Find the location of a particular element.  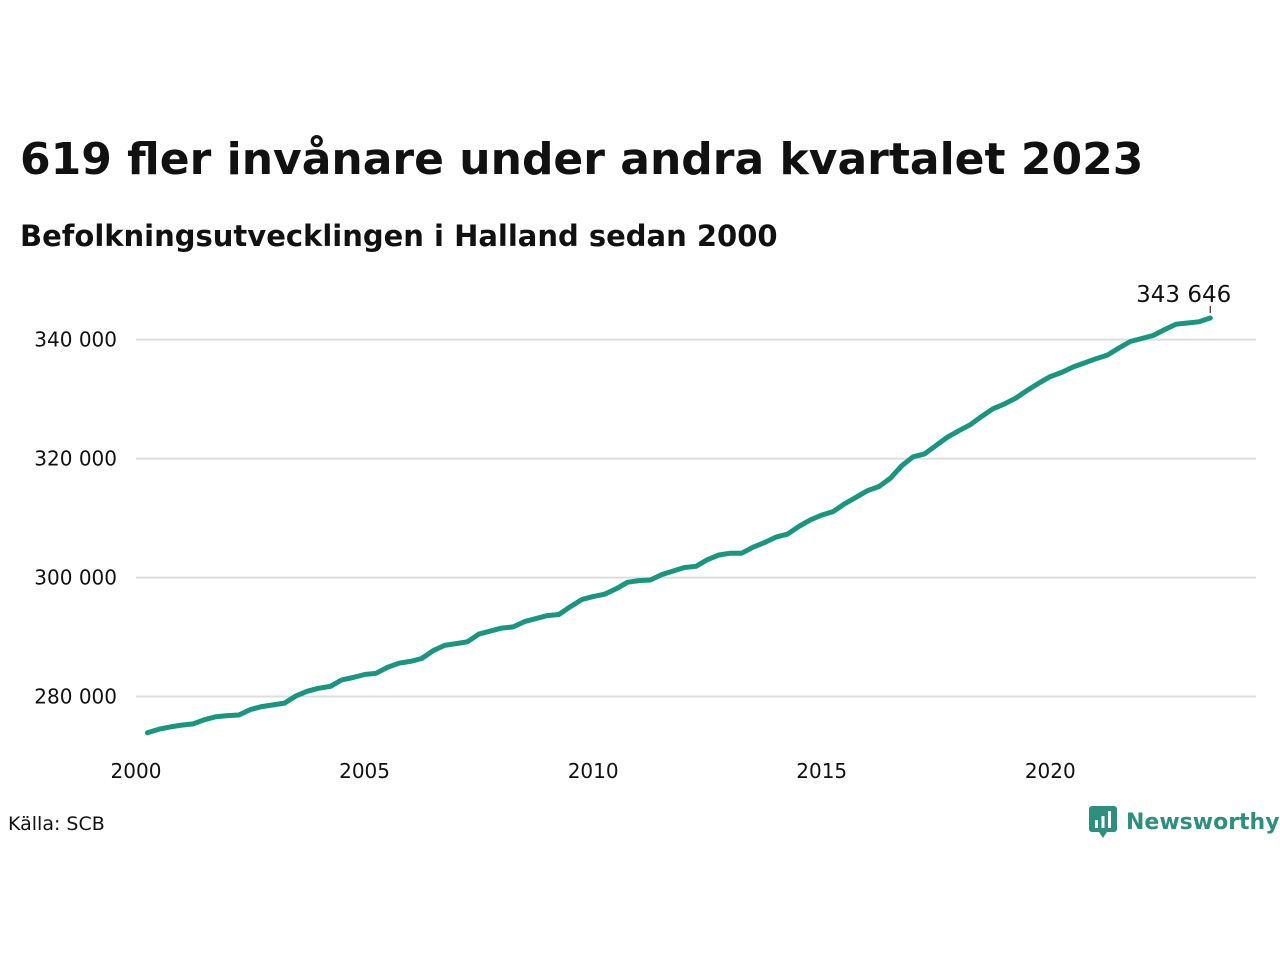

x-tick-label: 2000 is located at coordinates (136, 771).